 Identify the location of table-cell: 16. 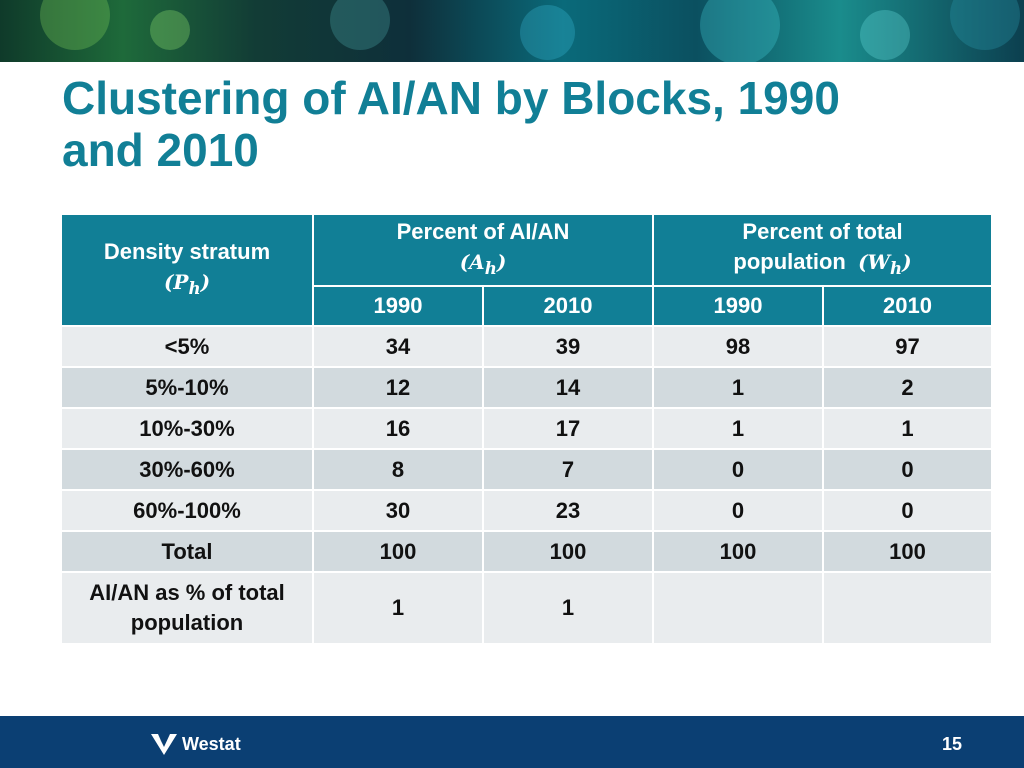
(398, 428).